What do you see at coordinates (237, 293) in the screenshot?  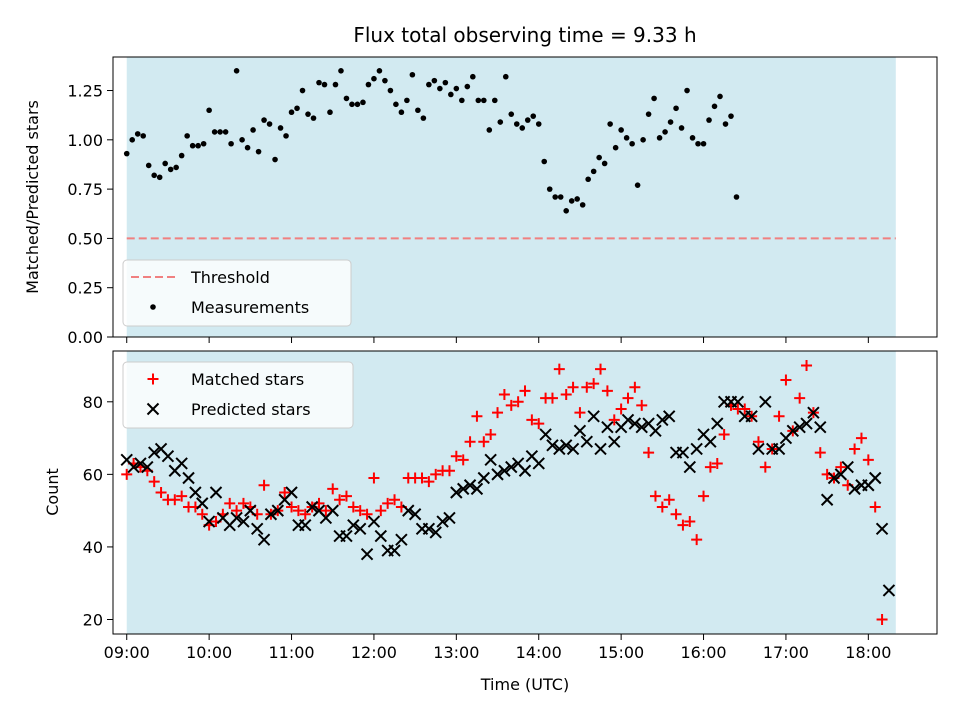 I see `top-legend-box` at bounding box center [237, 293].